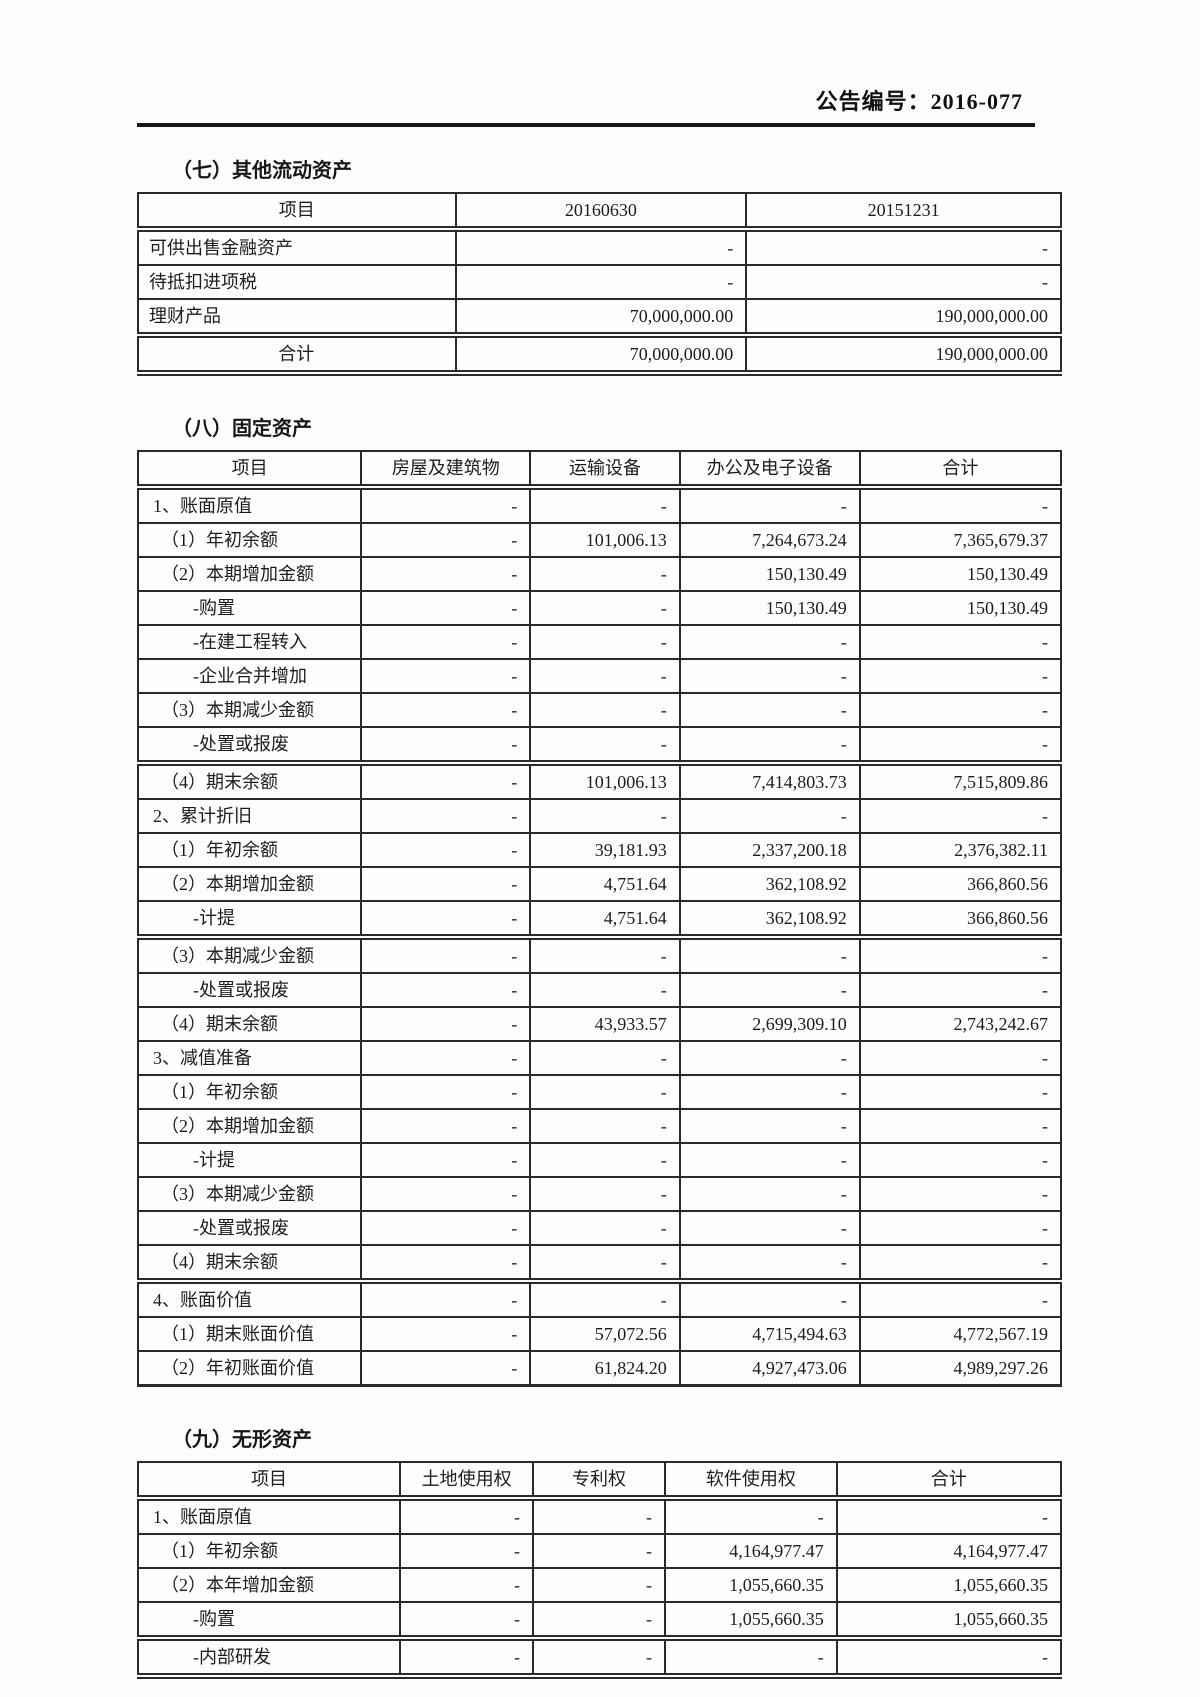 This screenshot has width=1200, height=1697. I want to click on value-cell: 43,933.57, so click(605, 1024).